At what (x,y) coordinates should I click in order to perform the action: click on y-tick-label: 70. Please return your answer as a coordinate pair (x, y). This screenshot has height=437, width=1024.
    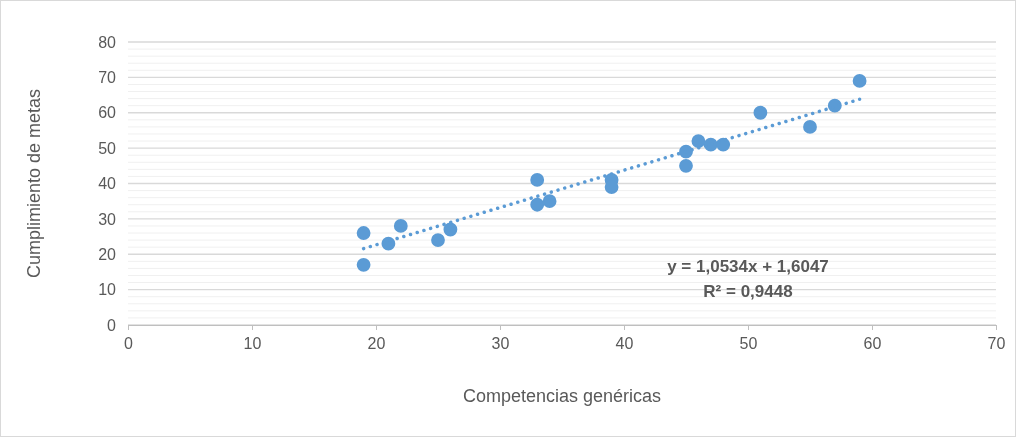
    Looking at the image, I should click on (107, 77).